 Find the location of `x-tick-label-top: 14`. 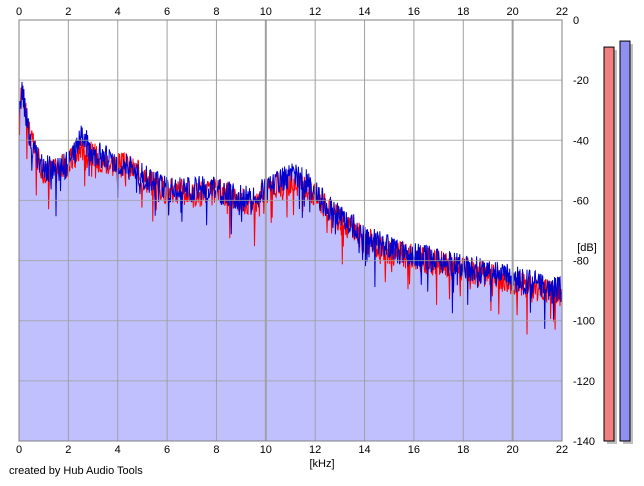

x-tick-label-top: 14 is located at coordinates (364, 12).